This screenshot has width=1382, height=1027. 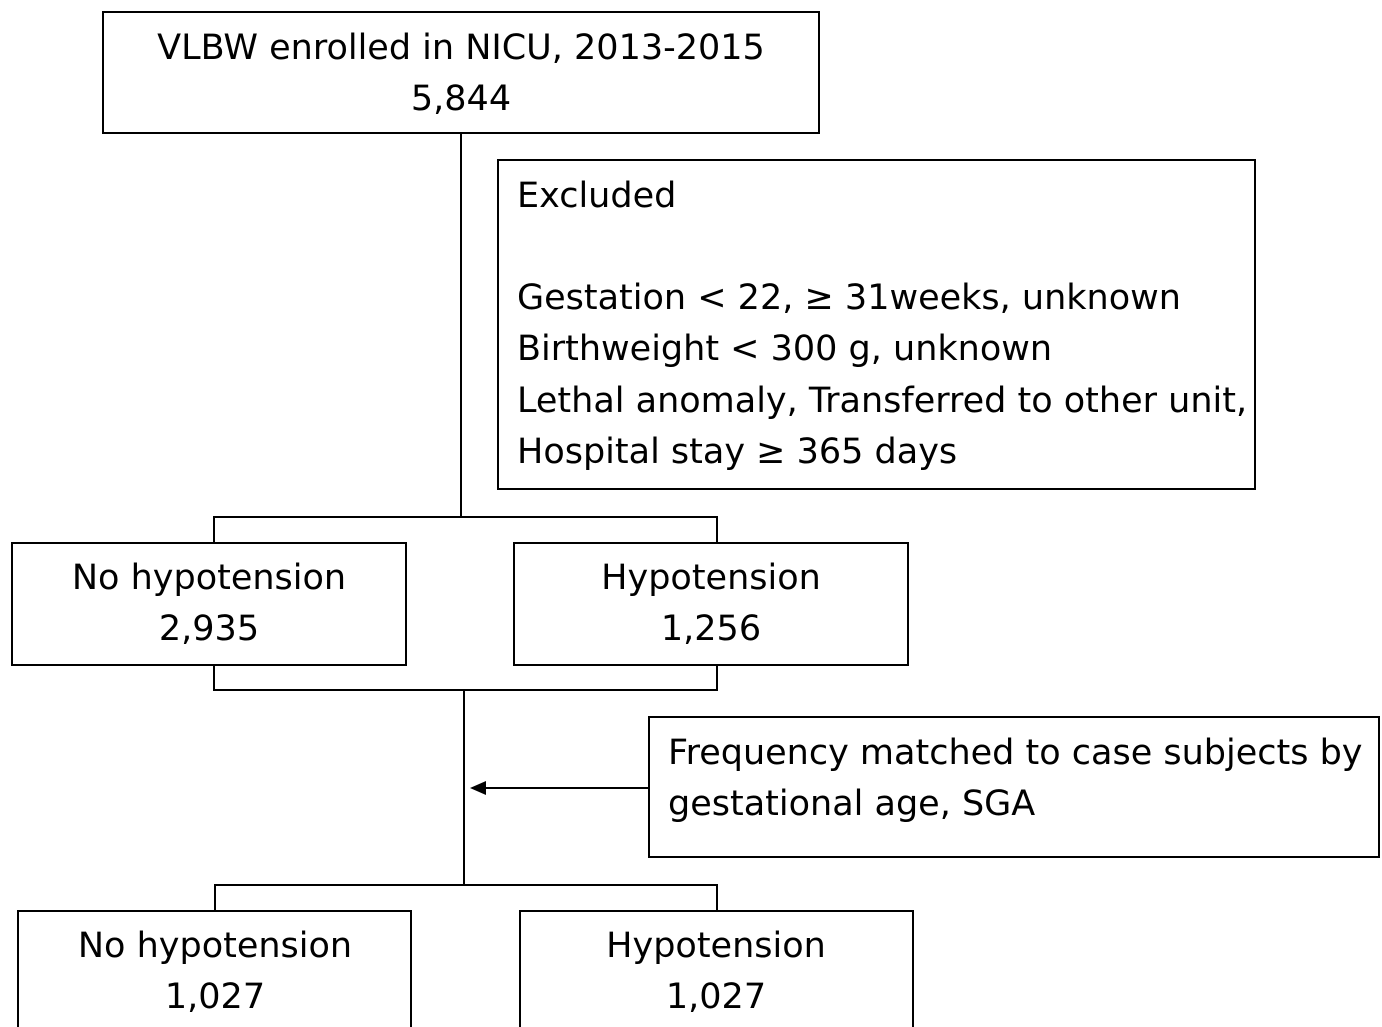 I want to click on arrowhead, so click(x=478, y=788).